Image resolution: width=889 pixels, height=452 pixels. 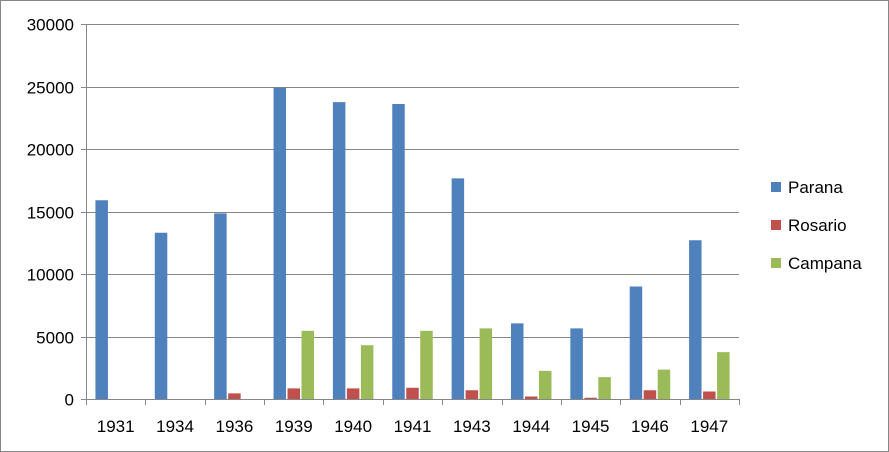 I want to click on bar-parana-1947, so click(x=695, y=319).